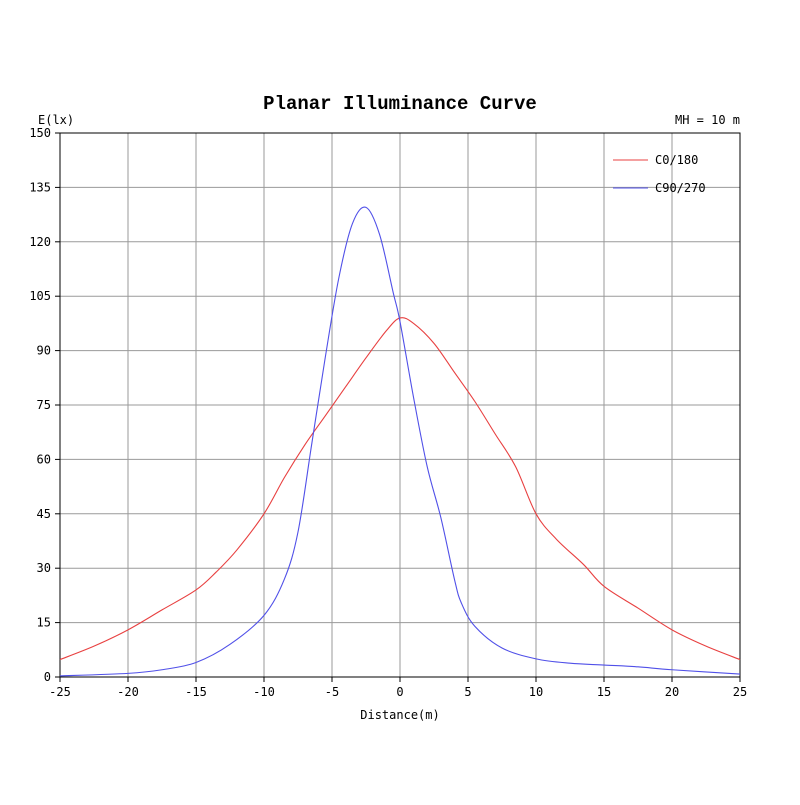  What do you see at coordinates (399, 715) in the screenshot?
I see `x-axis-label: Distance(m)` at bounding box center [399, 715].